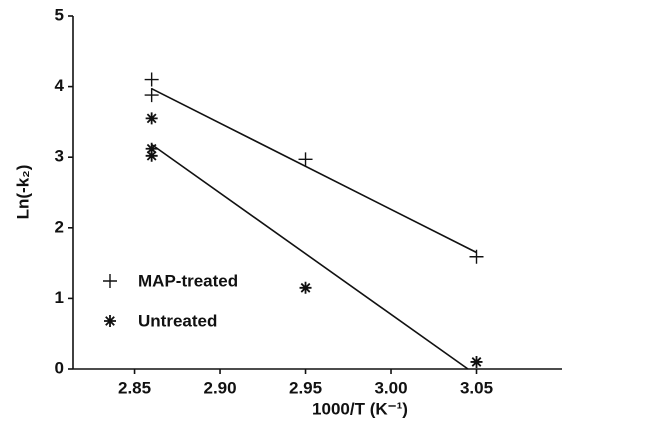 Image resolution: width=646 pixels, height=429 pixels. What do you see at coordinates (60, 85) in the screenshot?
I see `y-tick-label: 4` at bounding box center [60, 85].